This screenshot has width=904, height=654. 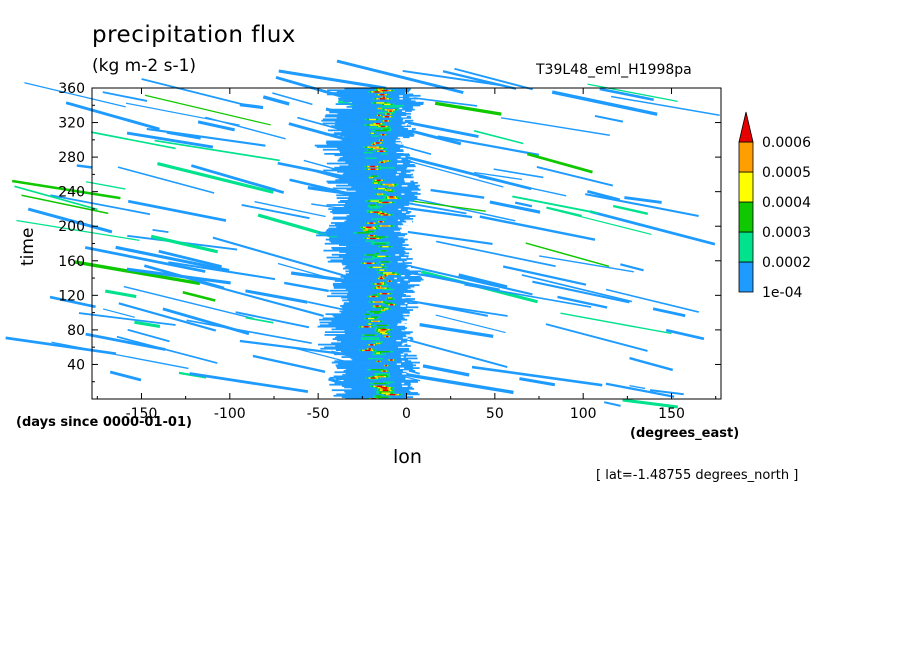 I want to click on x-tick-label: 150, so click(x=671, y=414).